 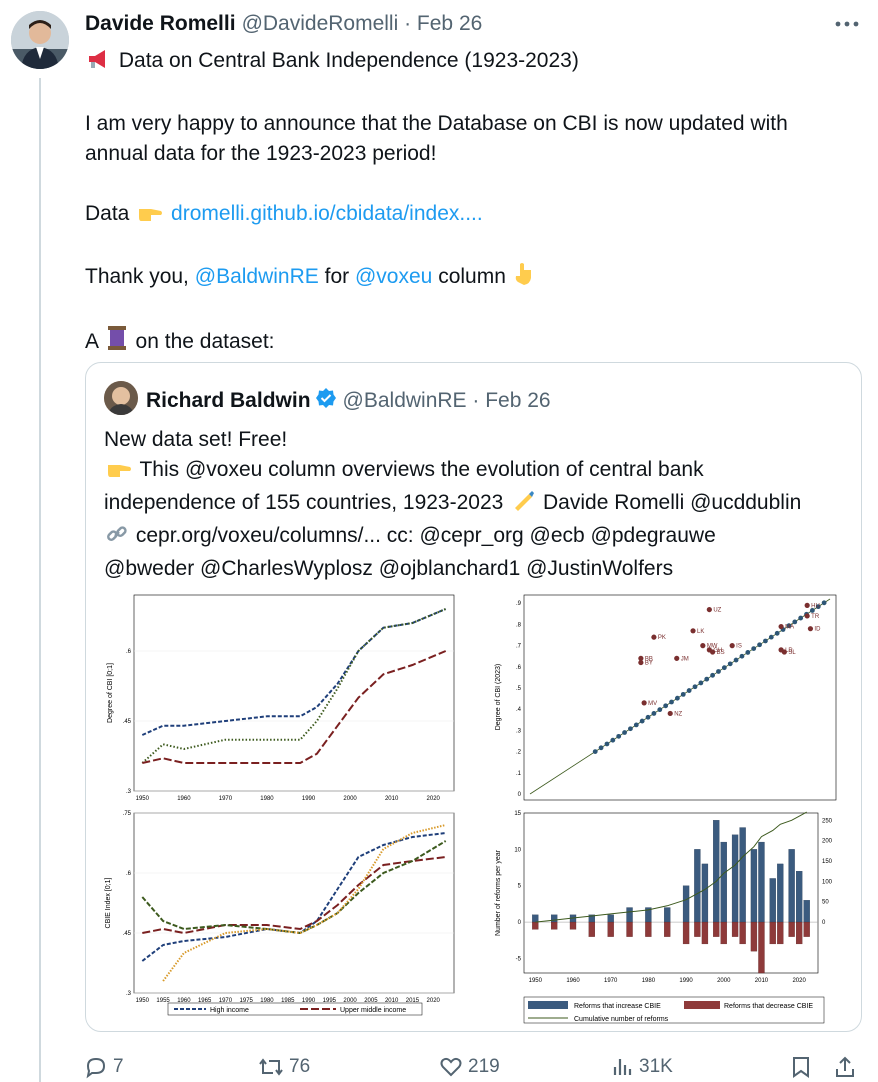 I want to click on br-ytick-4: 15, so click(x=517, y=814).